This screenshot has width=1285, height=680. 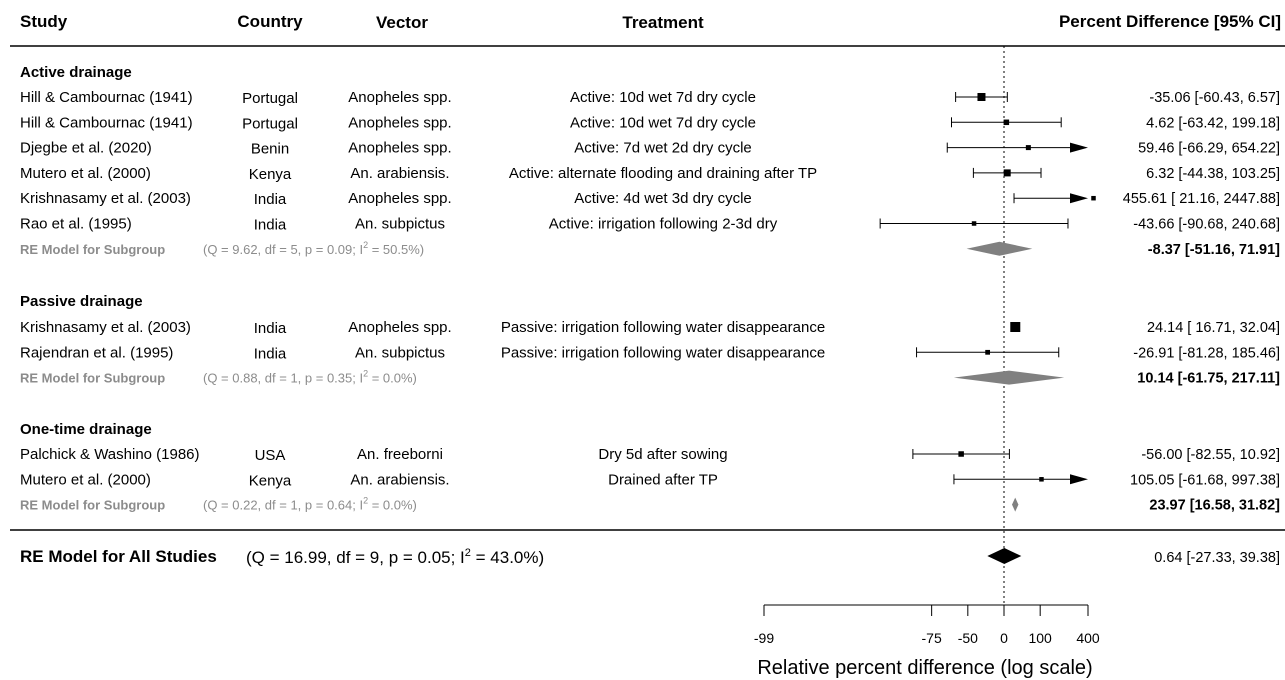 I want to click on subgroup-estimate-text: -8.37 [-51.16, 71.91], so click(x=1214, y=250).